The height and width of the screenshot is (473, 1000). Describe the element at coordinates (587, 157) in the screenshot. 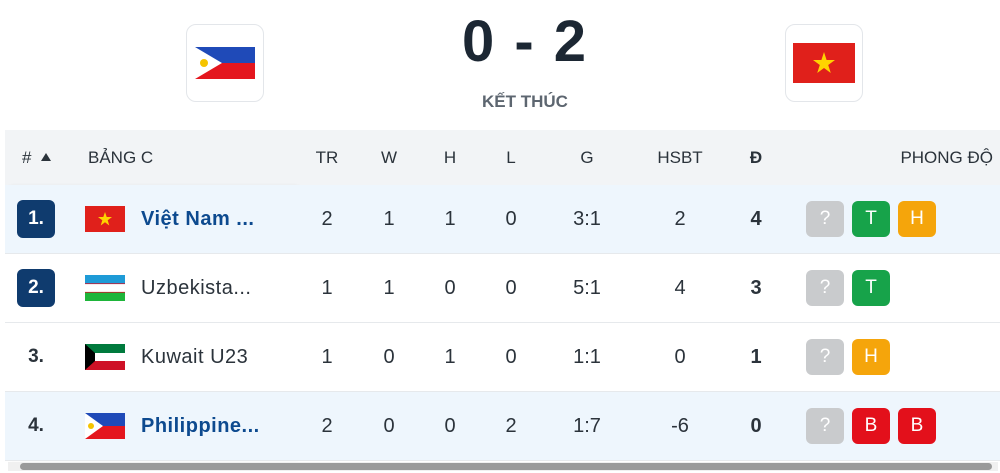

I see `column-header: G` at that location.